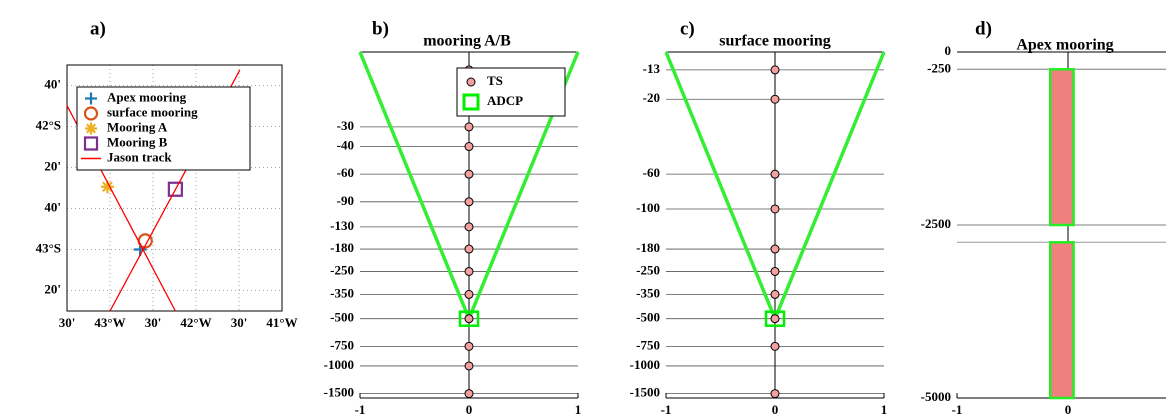 The image size is (1166, 418). What do you see at coordinates (948, 50) in the screenshot?
I see `y-tick-label: 0` at bounding box center [948, 50].